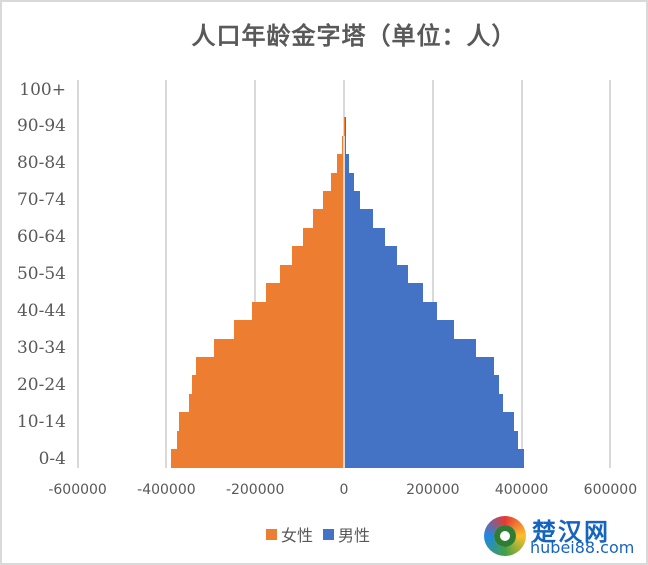 This screenshot has height=565, width=648. Describe the element at coordinates (329, 534) in the screenshot. I see `legend-swatch-male` at that location.